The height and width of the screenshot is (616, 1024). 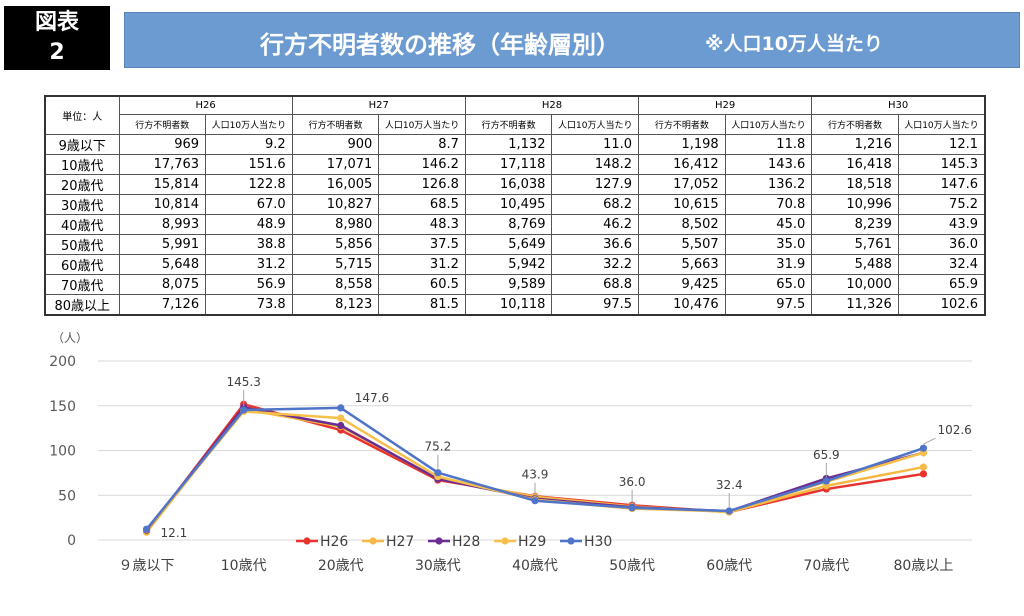 I want to click on legend-label: H30, so click(x=598, y=542).